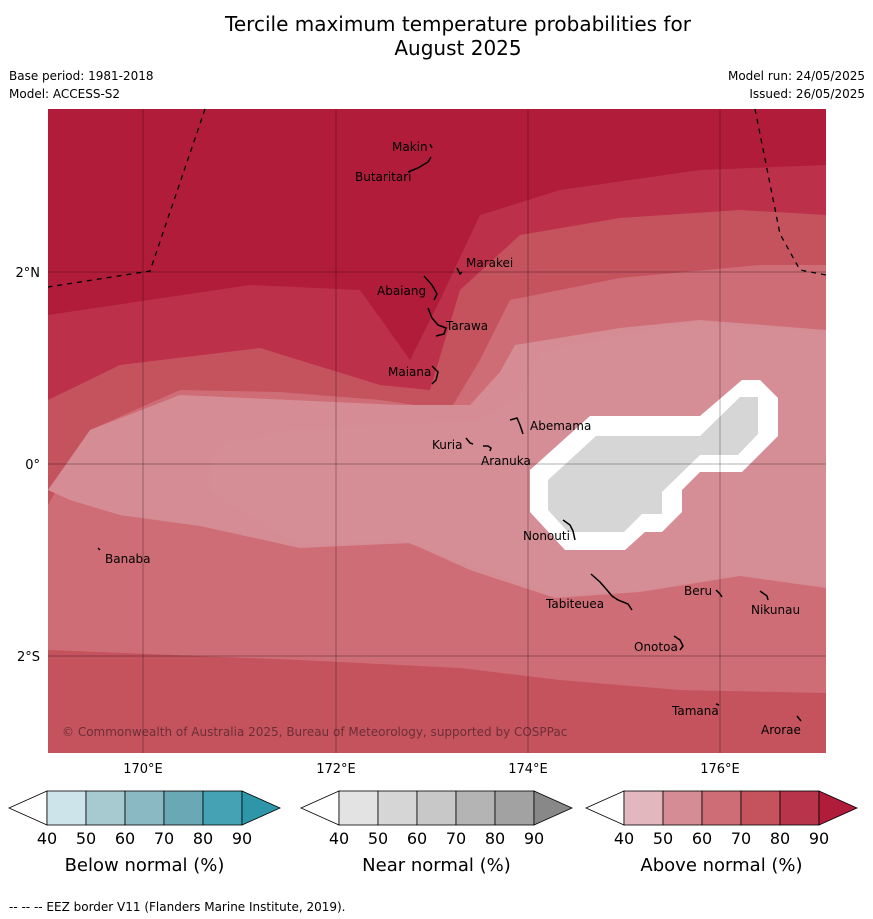  What do you see at coordinates (656, 647) in the screenshot?
I see `island-label: Onotoa` at bounding box center [656, 647].